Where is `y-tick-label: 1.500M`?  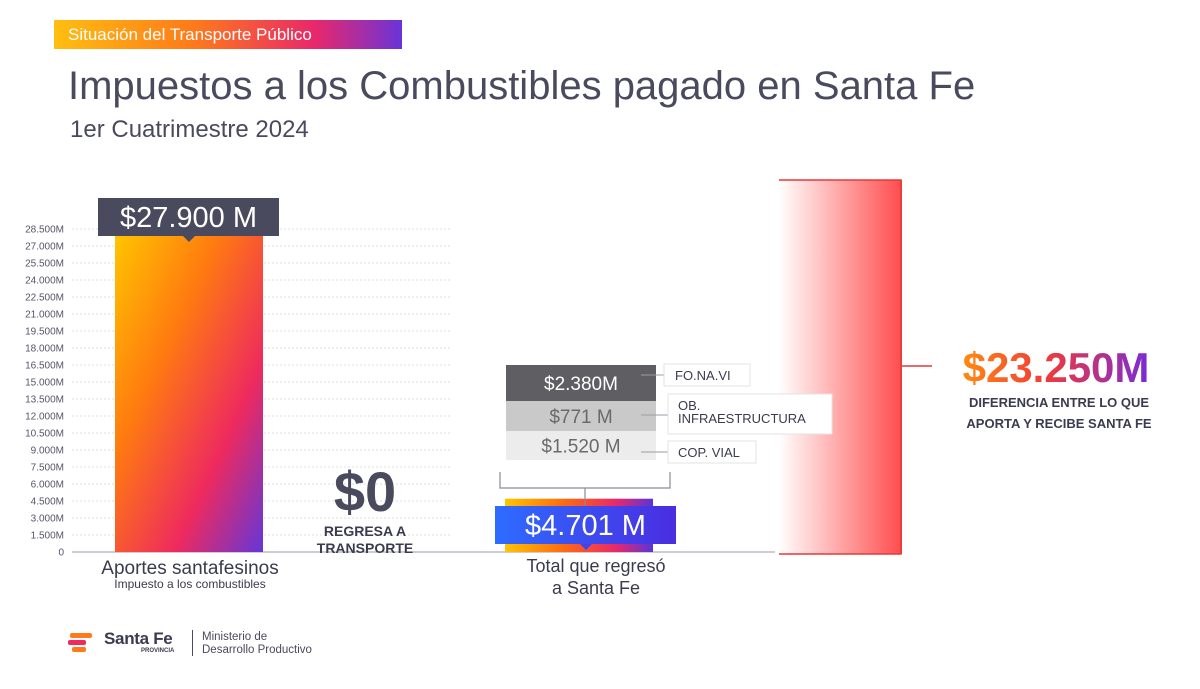
y-tick-label: 1.500M is located at coordinates (47, 536).